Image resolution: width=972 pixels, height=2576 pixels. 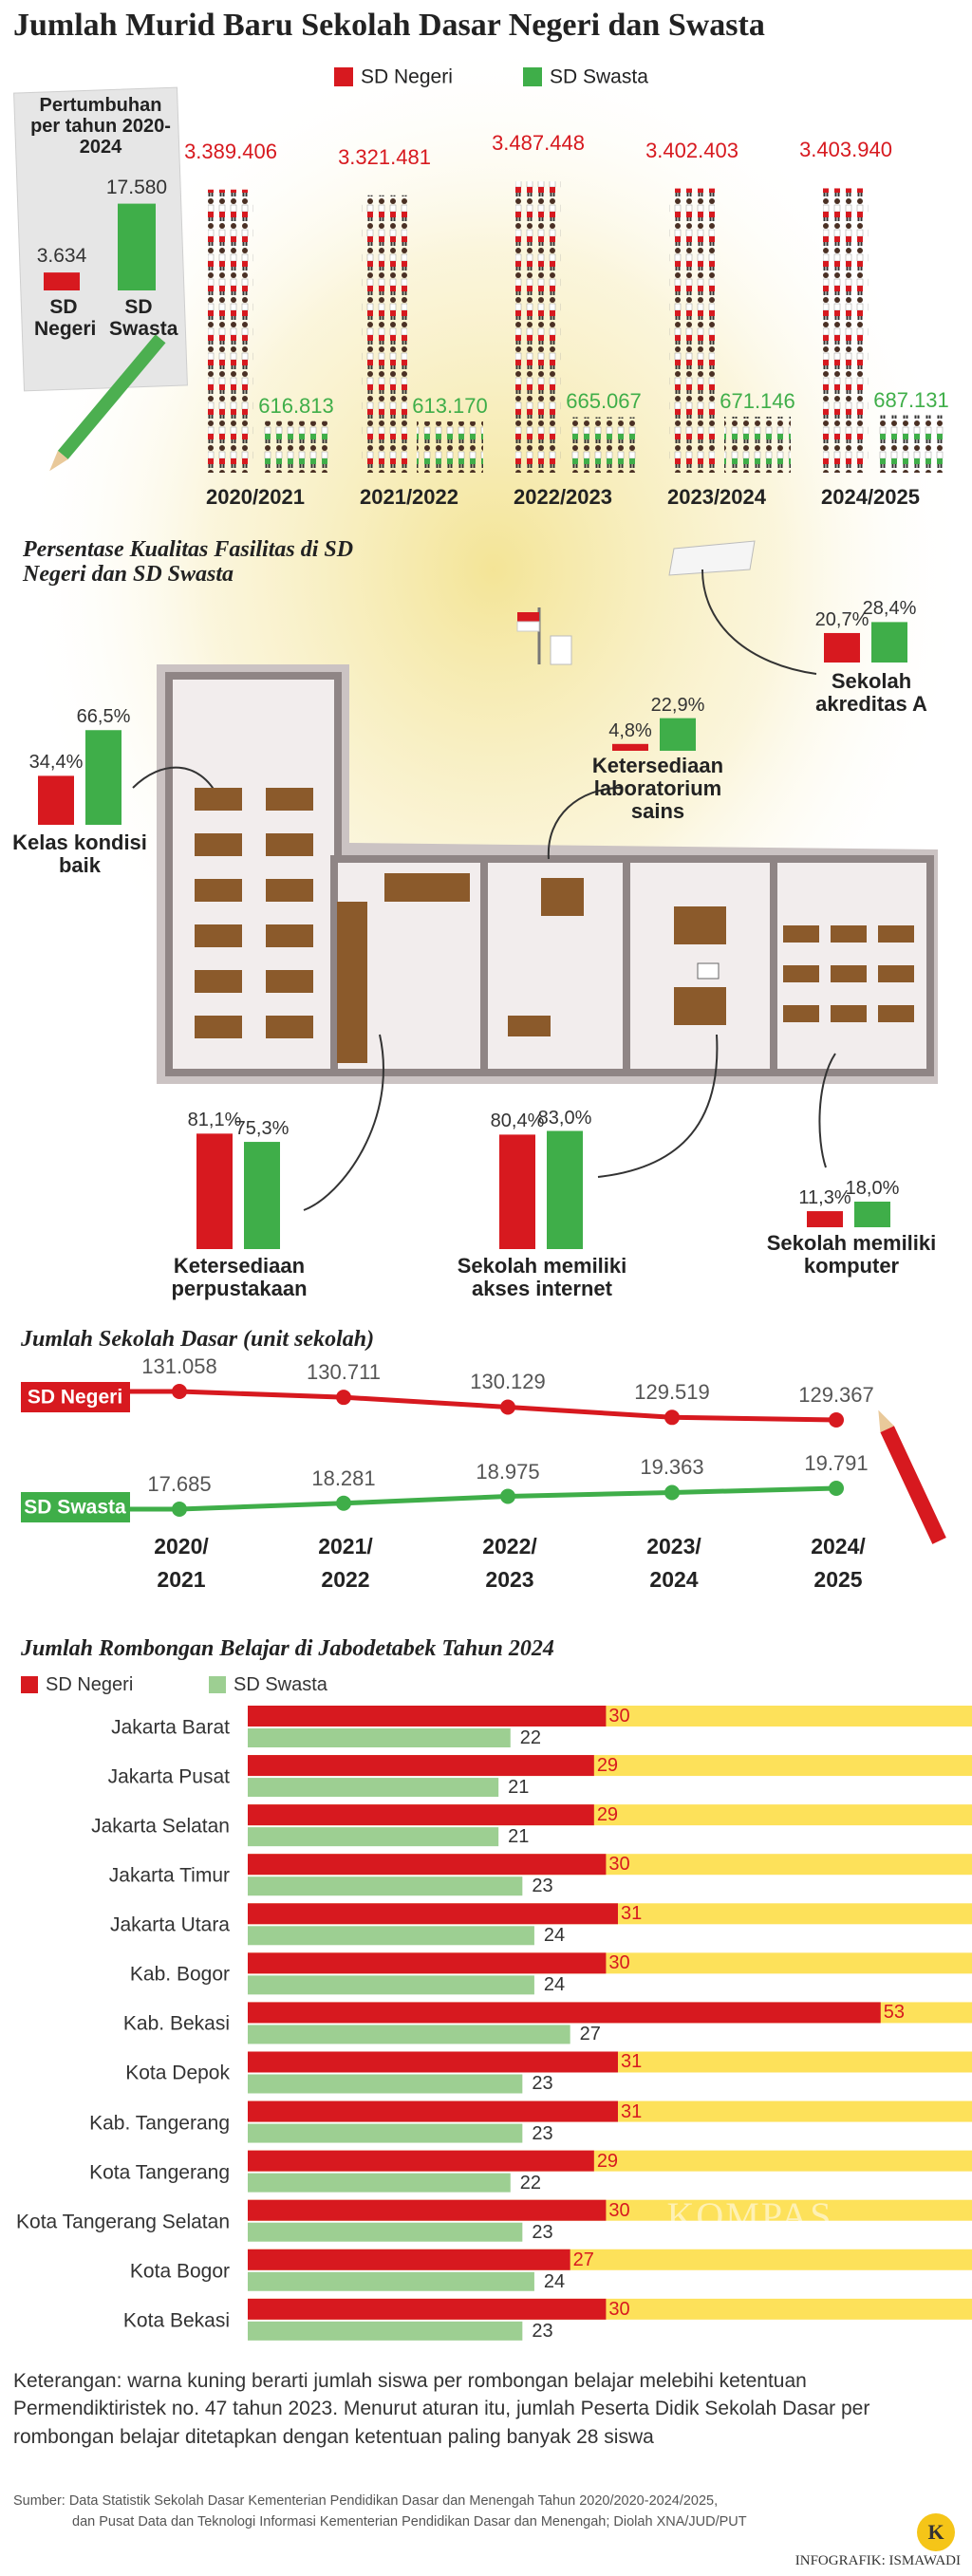 I want to click on x-tick-label: 2024/2025, so click(x=838, y=1563).